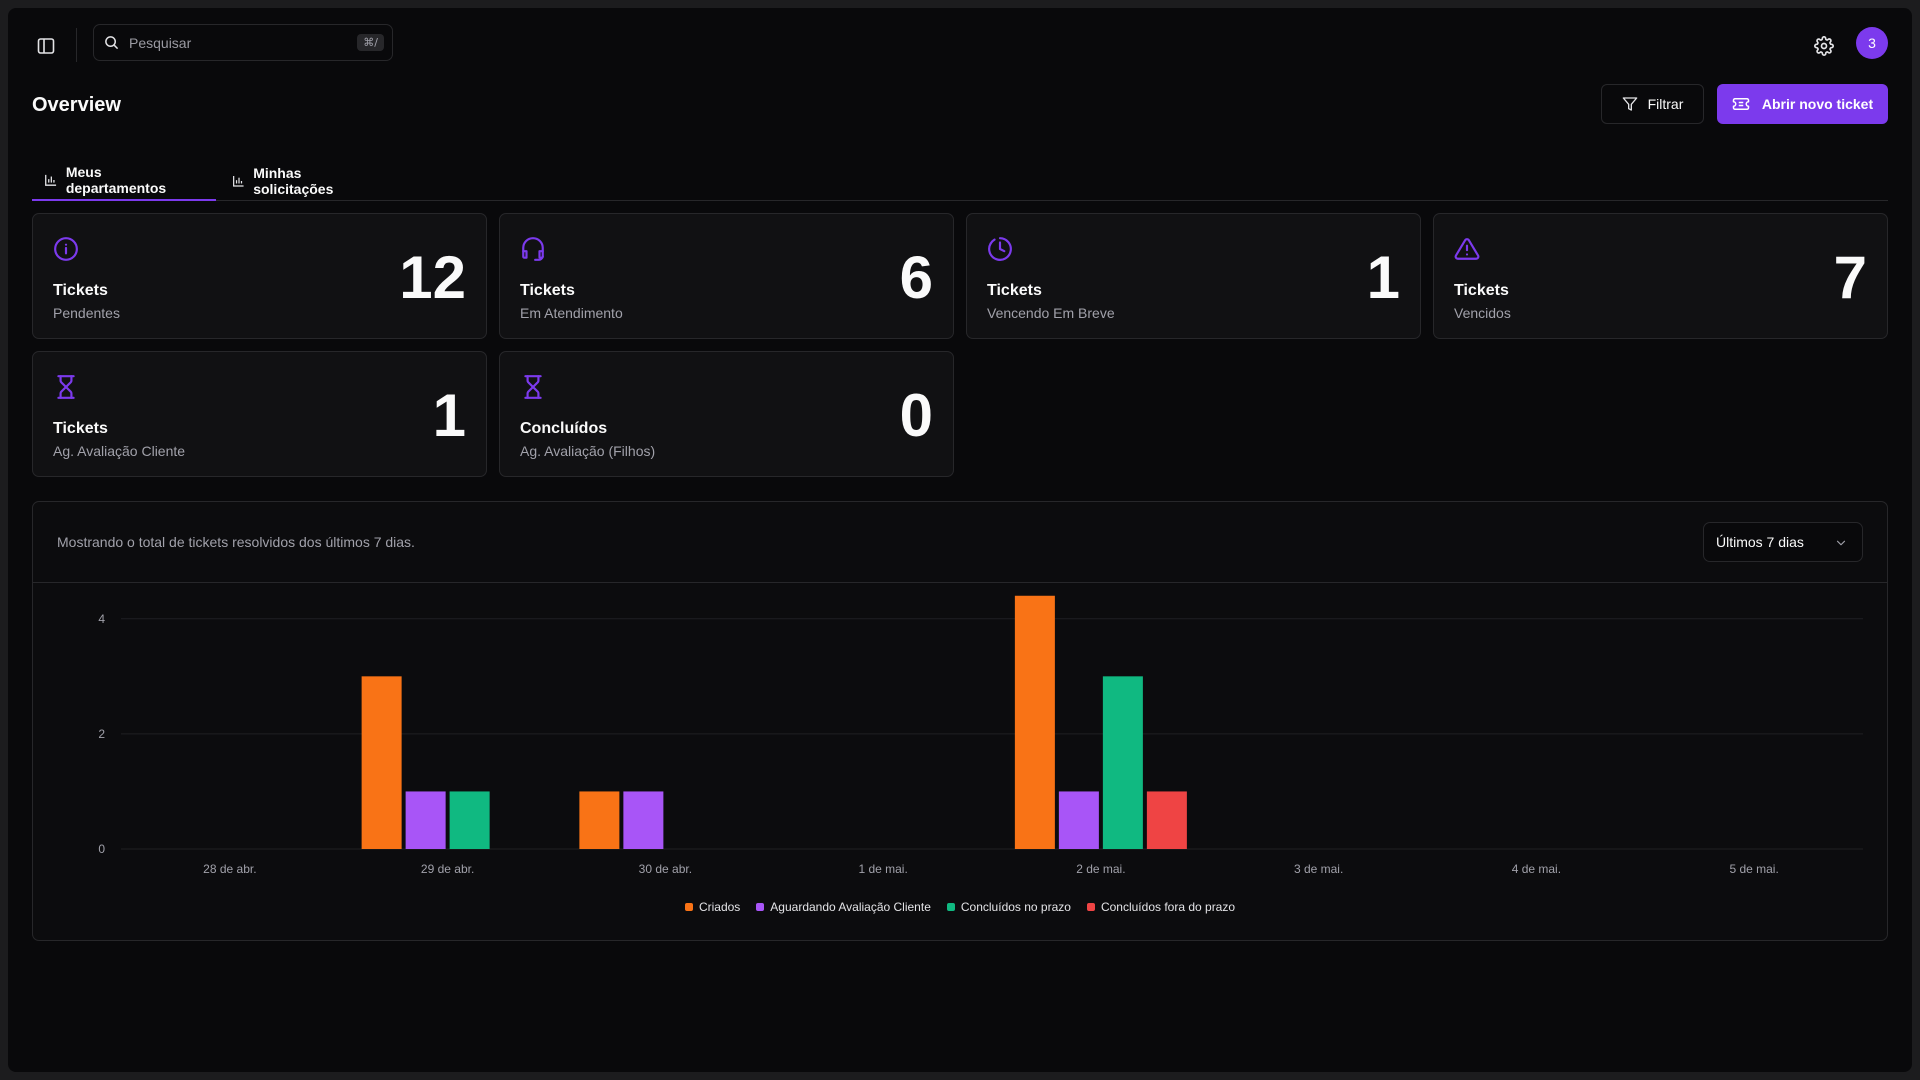 The image size is (1920, 1080). Describe the element at coordinates (259, 276) in the screenshot. I see `stat-card-pendentes: Tickets Pendentes 12` at that location.